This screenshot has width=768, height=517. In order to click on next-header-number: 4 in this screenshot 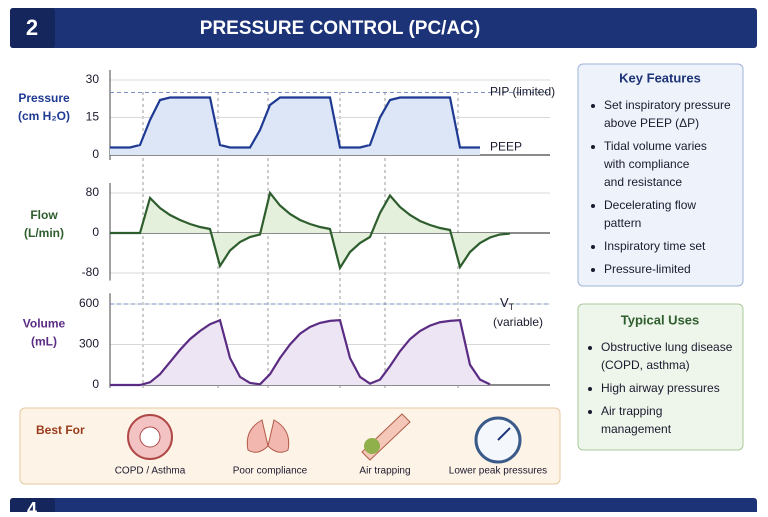, I will do `click(32, 505)`.